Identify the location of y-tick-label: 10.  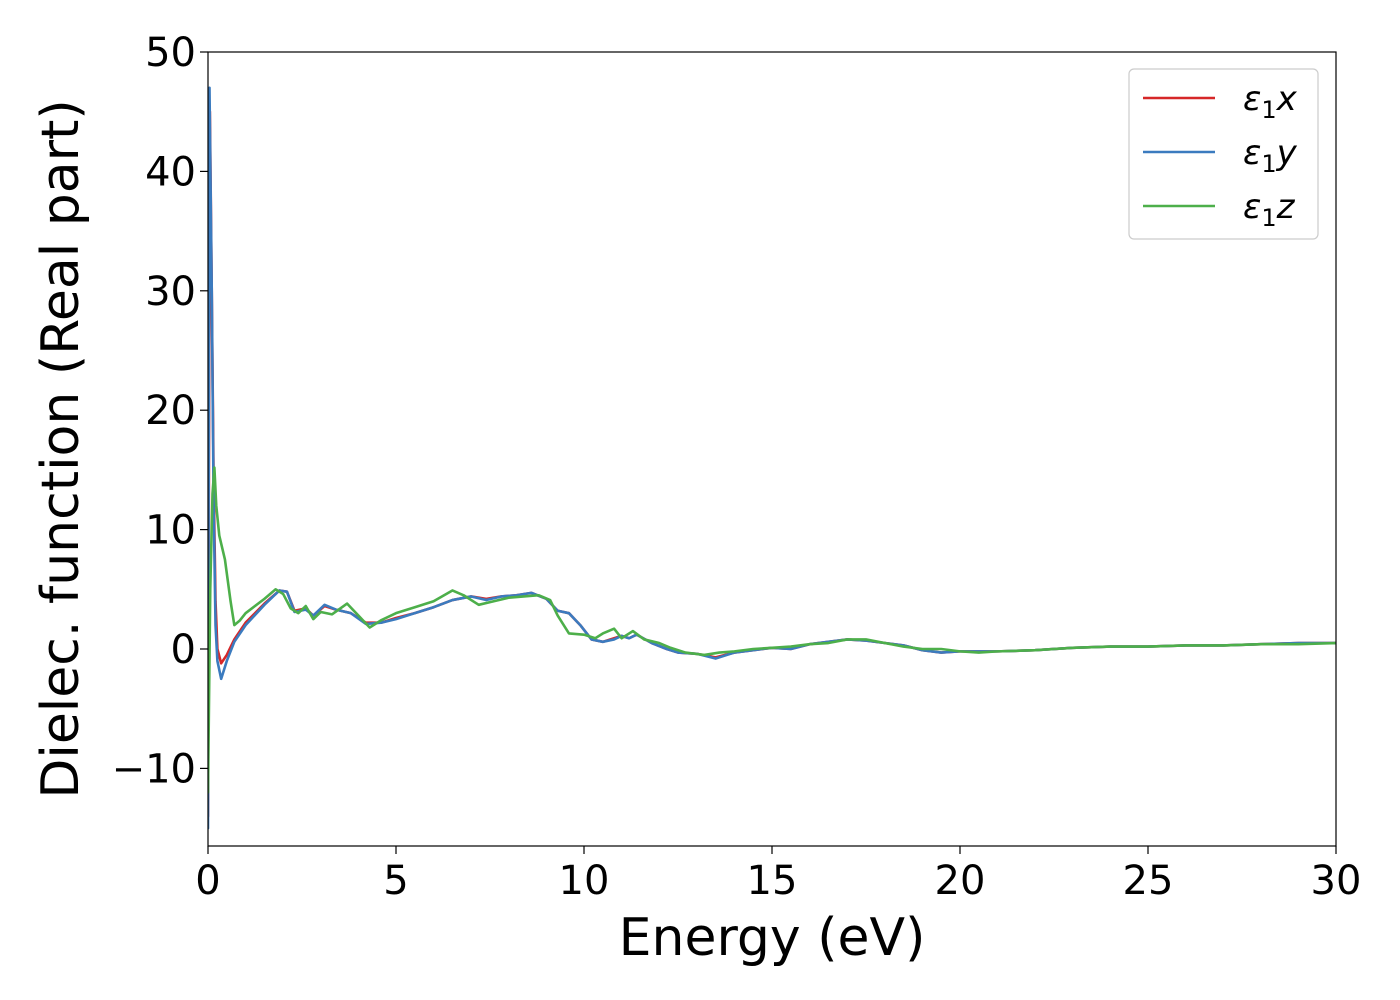
(170, 531).